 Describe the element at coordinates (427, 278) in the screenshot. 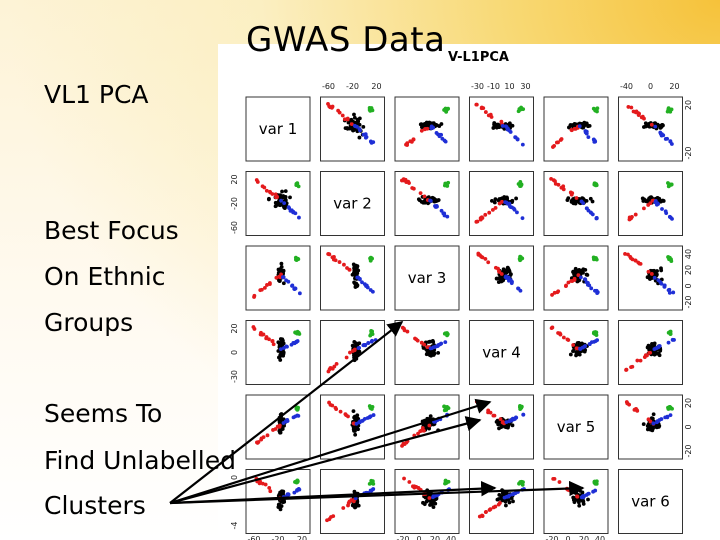

I see `panel-3-3: var 3` at that location.